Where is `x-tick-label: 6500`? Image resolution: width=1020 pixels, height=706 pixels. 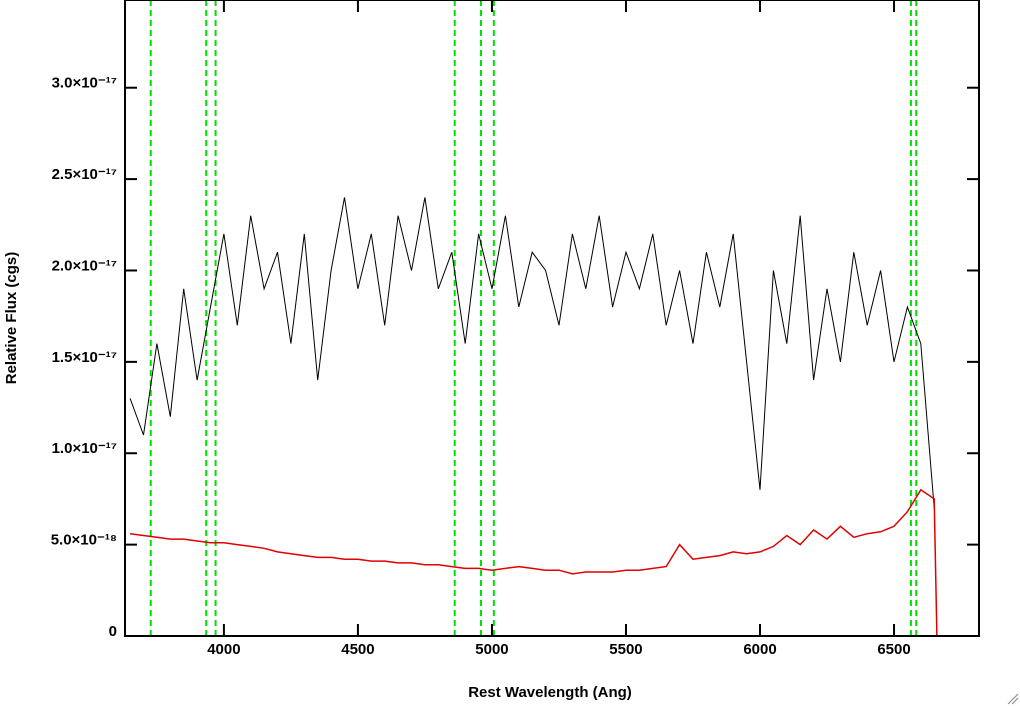 x-tick-label: 6500 is located at coordinates (893, 649).